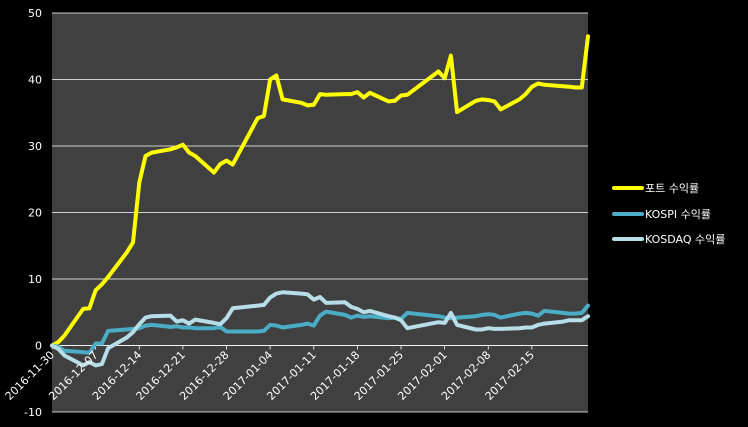 The width and height of the screenshot is (748, 427). I want to click on y-tick-label: 0, so click(38, 346).